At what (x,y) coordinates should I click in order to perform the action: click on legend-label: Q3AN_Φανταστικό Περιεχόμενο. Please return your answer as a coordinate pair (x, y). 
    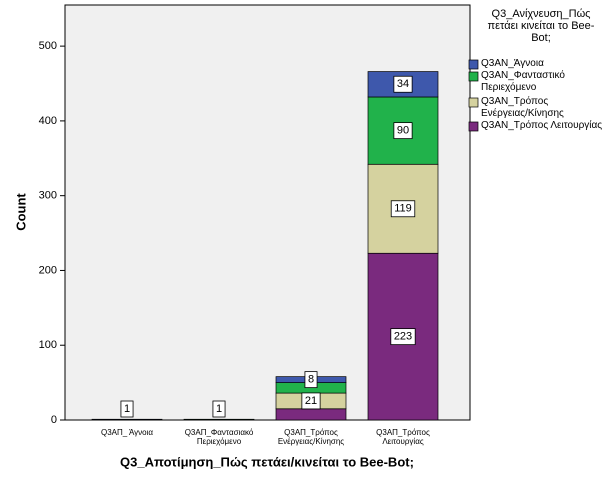
    Looking at the image, I should click on (523, 81).